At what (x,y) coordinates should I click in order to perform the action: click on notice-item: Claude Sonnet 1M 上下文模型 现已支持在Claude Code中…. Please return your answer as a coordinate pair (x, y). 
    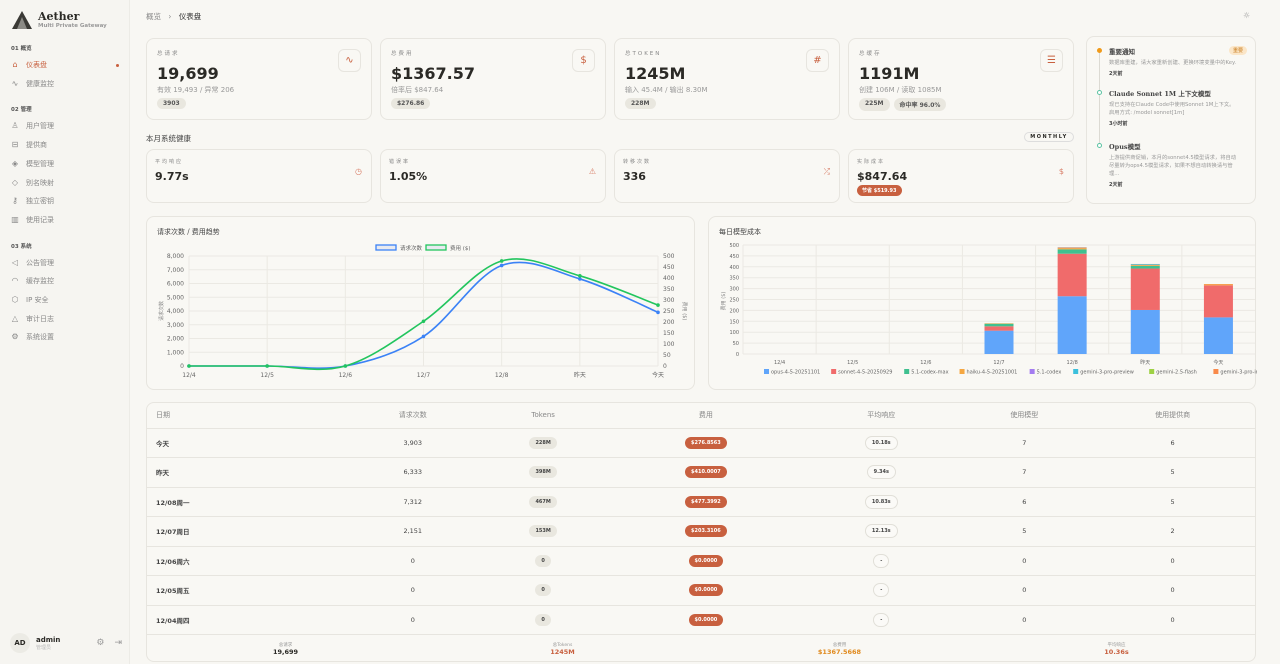
    Looking at the image, I should click on (1174, 107).